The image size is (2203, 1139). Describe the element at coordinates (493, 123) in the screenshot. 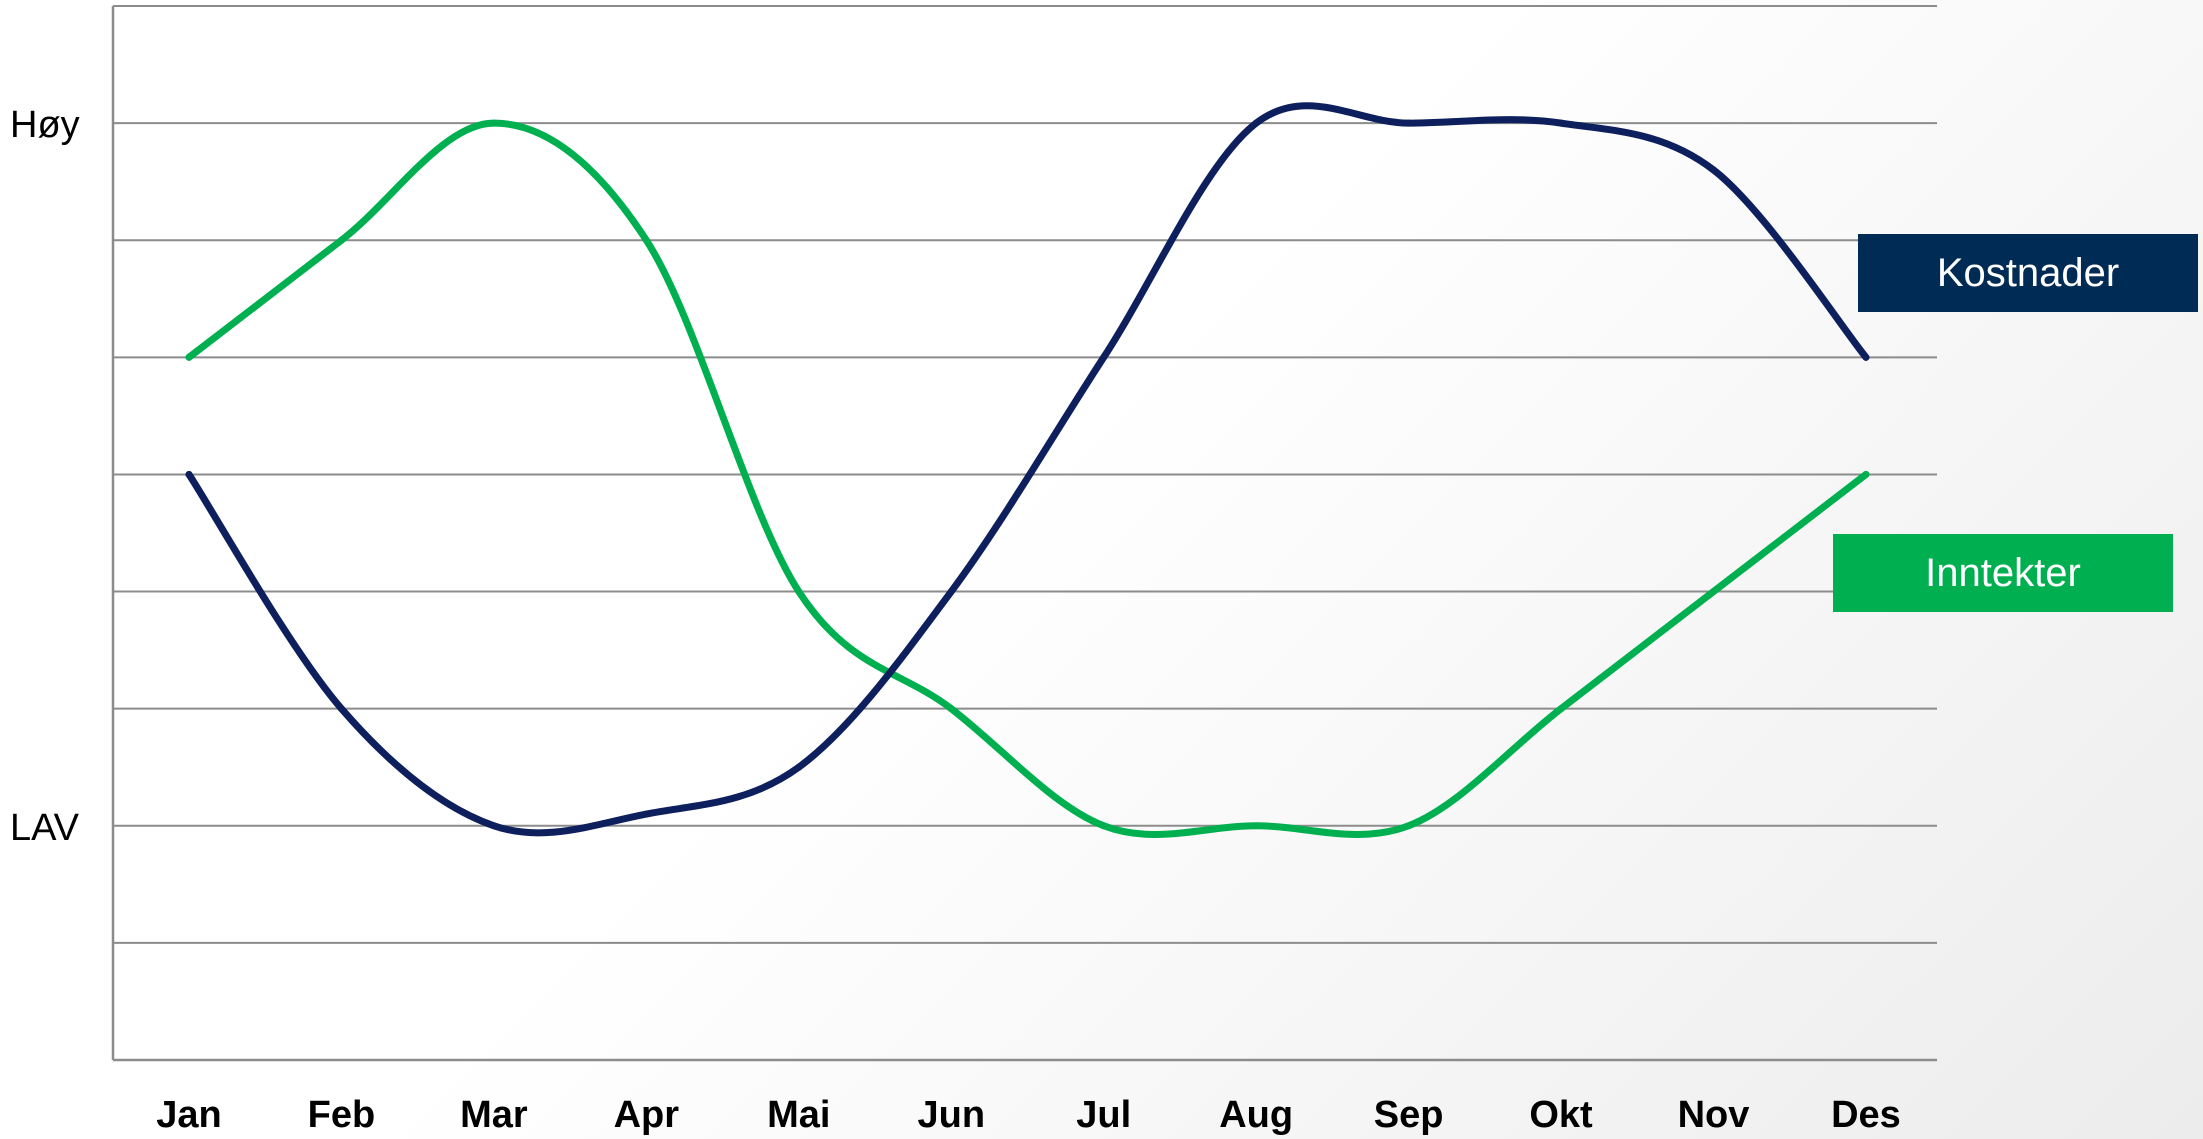

I see `data-point-inntekter-mar` at that location.